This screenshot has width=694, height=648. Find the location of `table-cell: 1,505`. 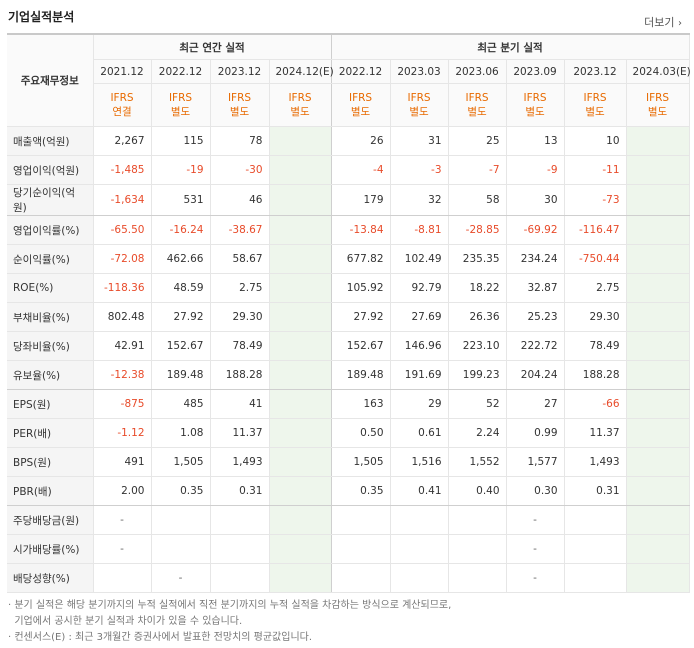

table-cell: 1,505 is located at coordinates (361, 462).